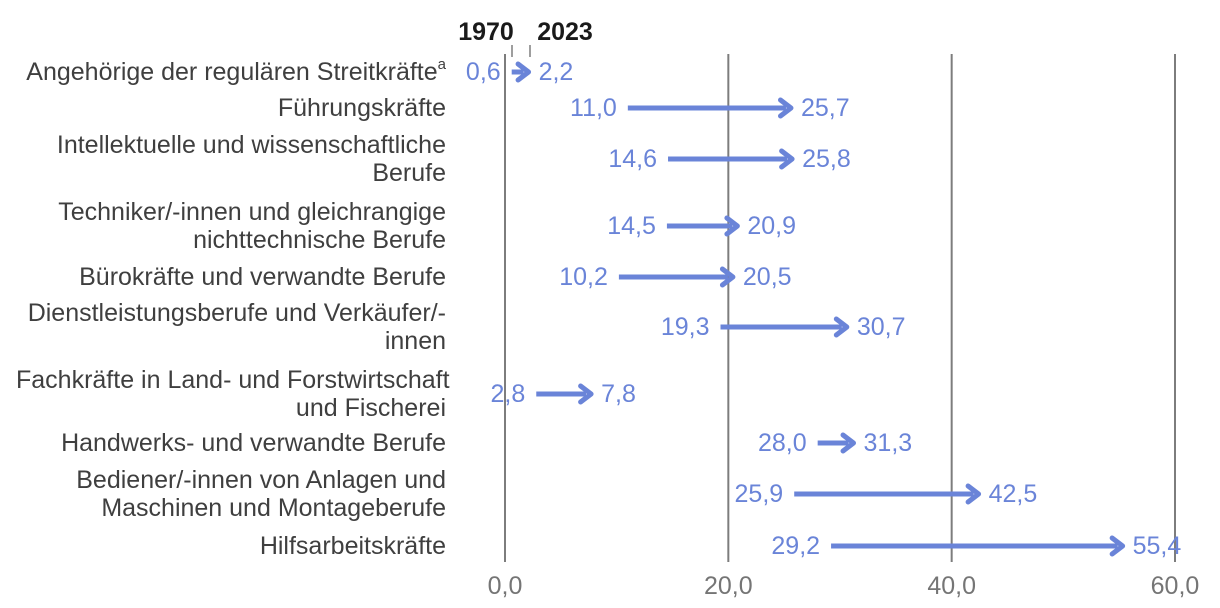  What do you see at coordinates (825, 108) in the screenshot?
I see `end-value-label: 25,7` at bounding box center [825, 108].